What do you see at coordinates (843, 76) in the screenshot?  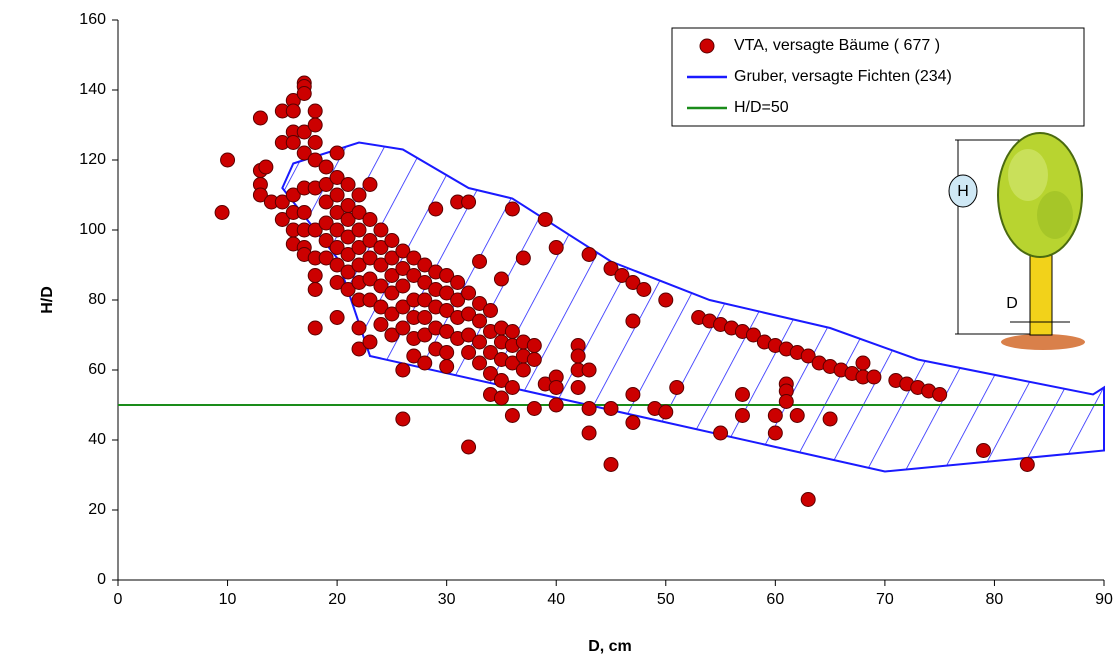 I see `legend-label: Gruber, versagte Fichten (234)` at bounding box center [843, 76].